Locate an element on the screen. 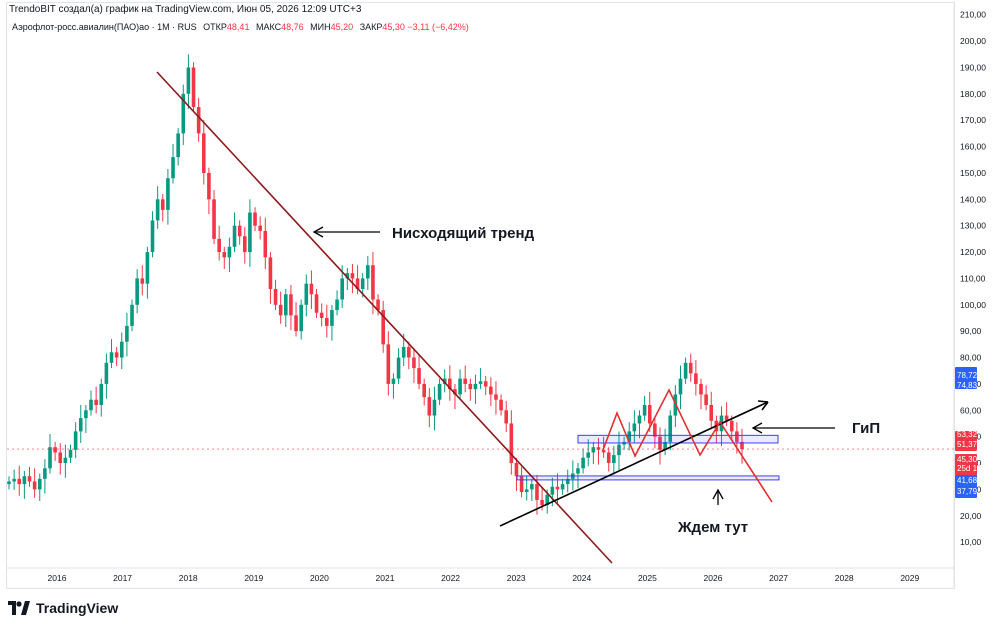 The width and height of the screenshot is (1000, 627). y-tick-label: 200,00 is located at coordinates (973, 41).